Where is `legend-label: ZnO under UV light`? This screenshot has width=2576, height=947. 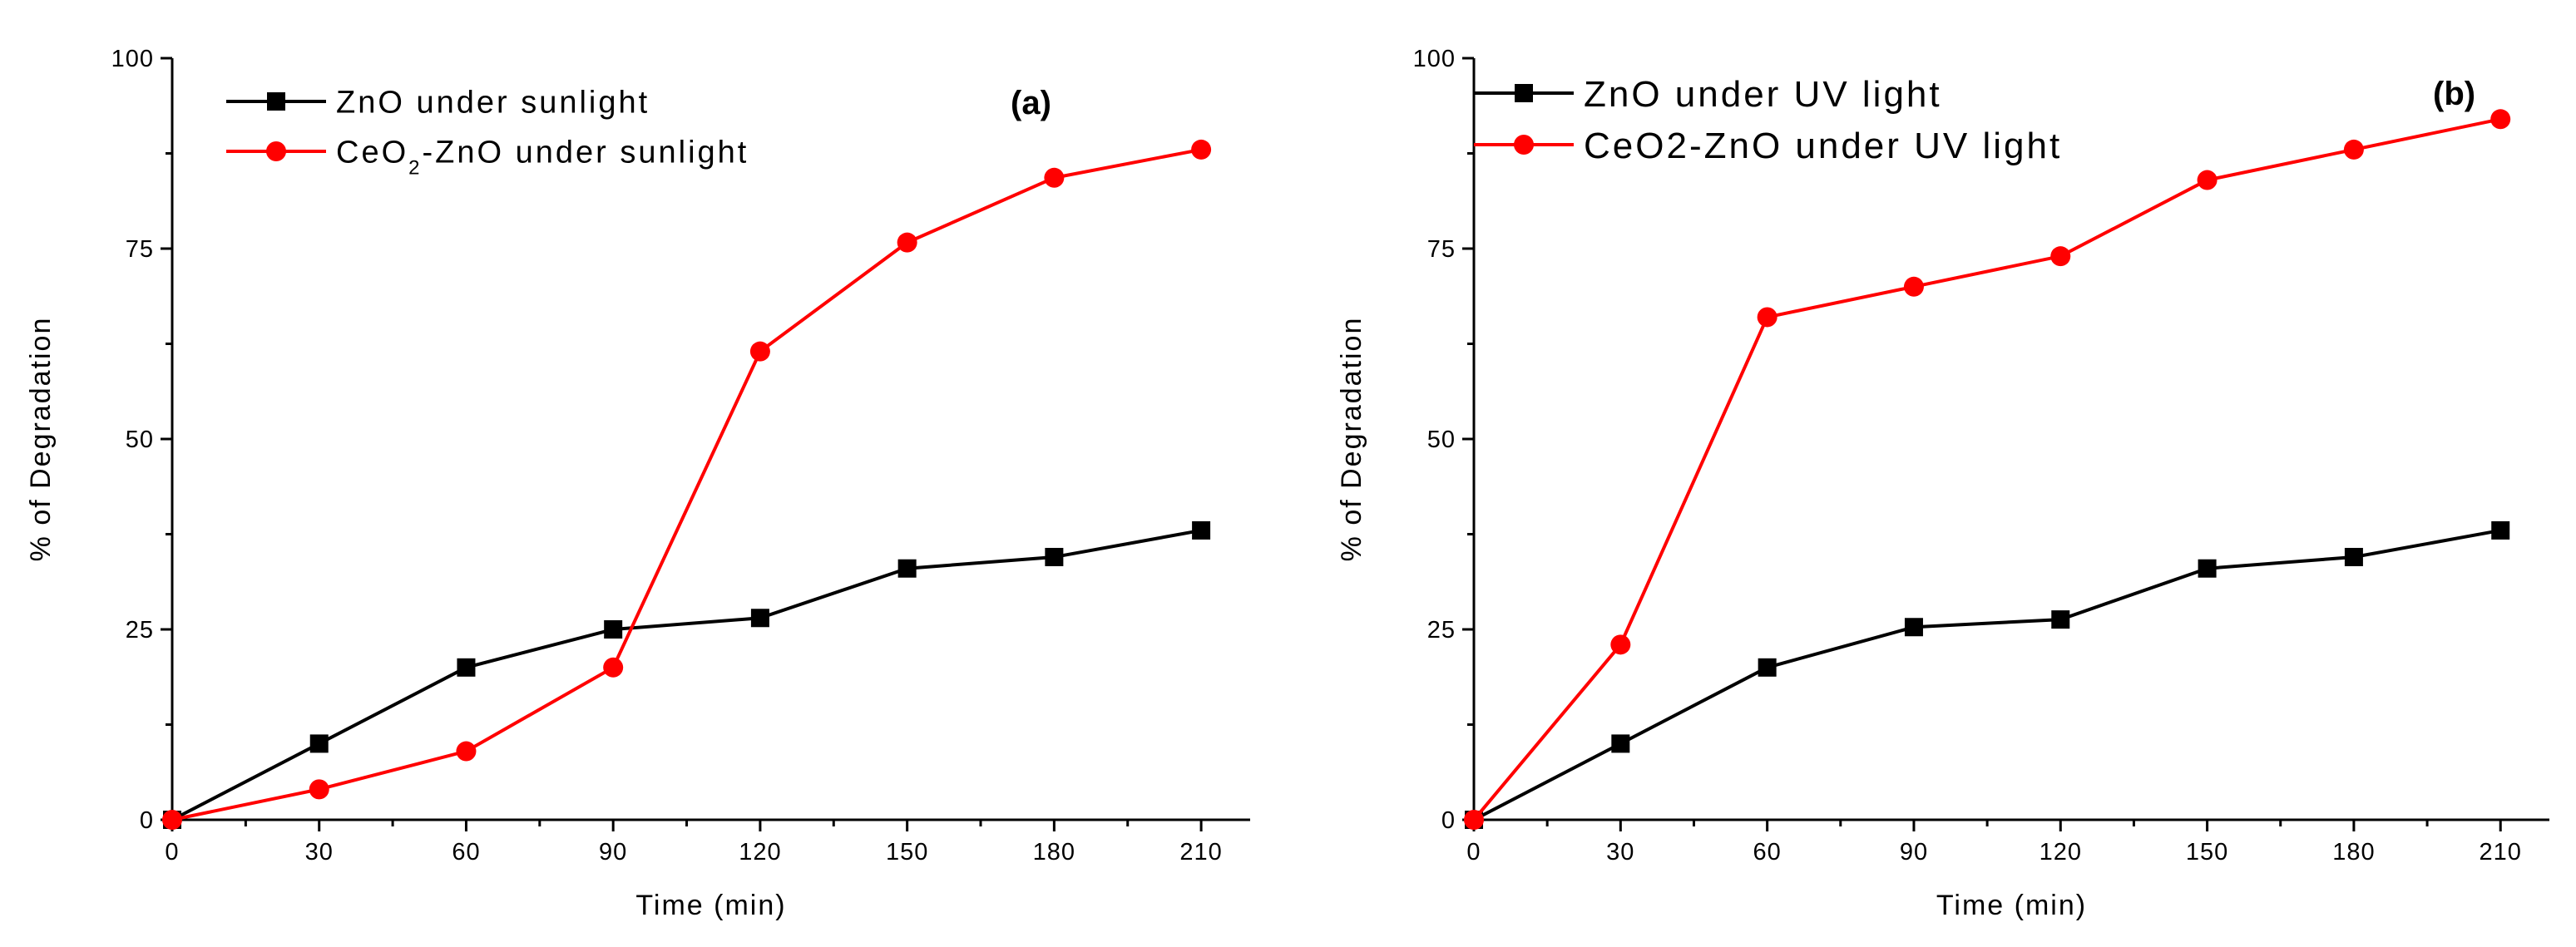
legend-label: ZnO under UV light is located at coordinates (1763, 94).